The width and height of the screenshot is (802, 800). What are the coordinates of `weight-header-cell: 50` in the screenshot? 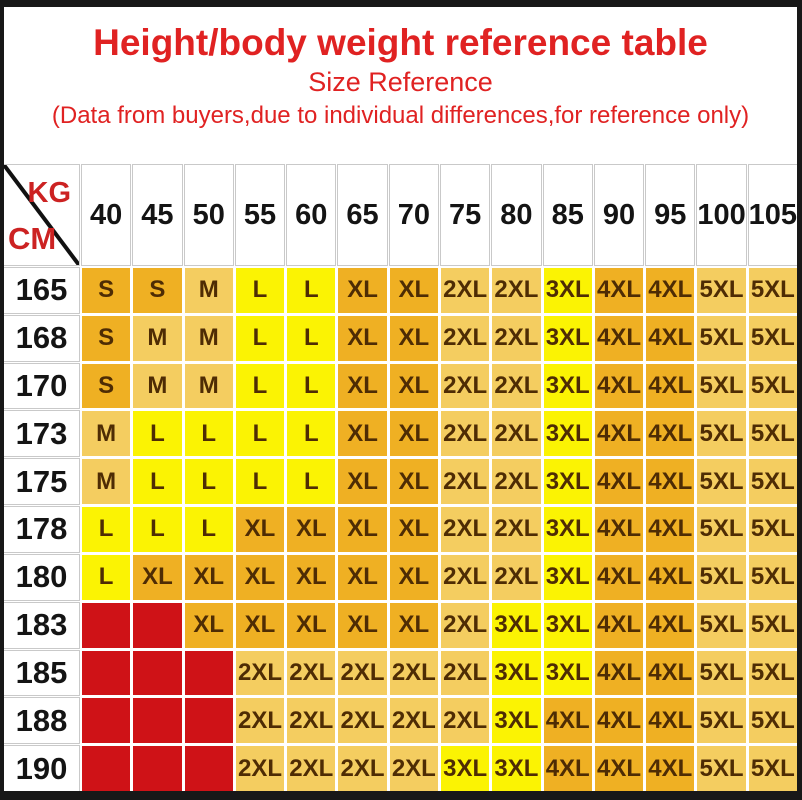 It's located at (208, 215).